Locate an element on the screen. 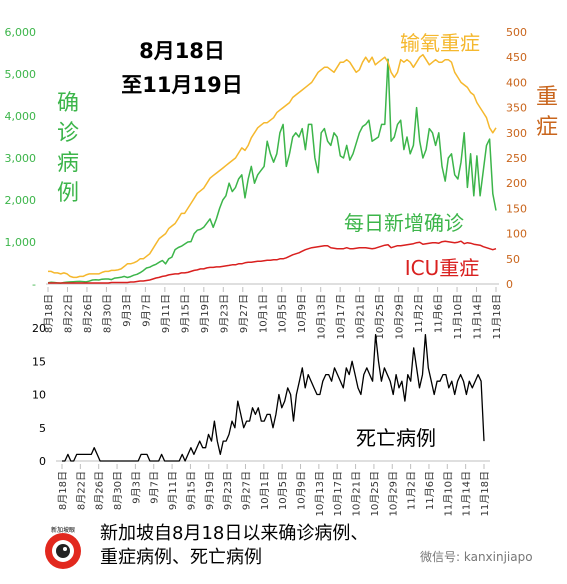 Image resolution: width=567 pixels, height=584 pixels. x-tick-label: 11月2日 is located at coordinates (419, 313).